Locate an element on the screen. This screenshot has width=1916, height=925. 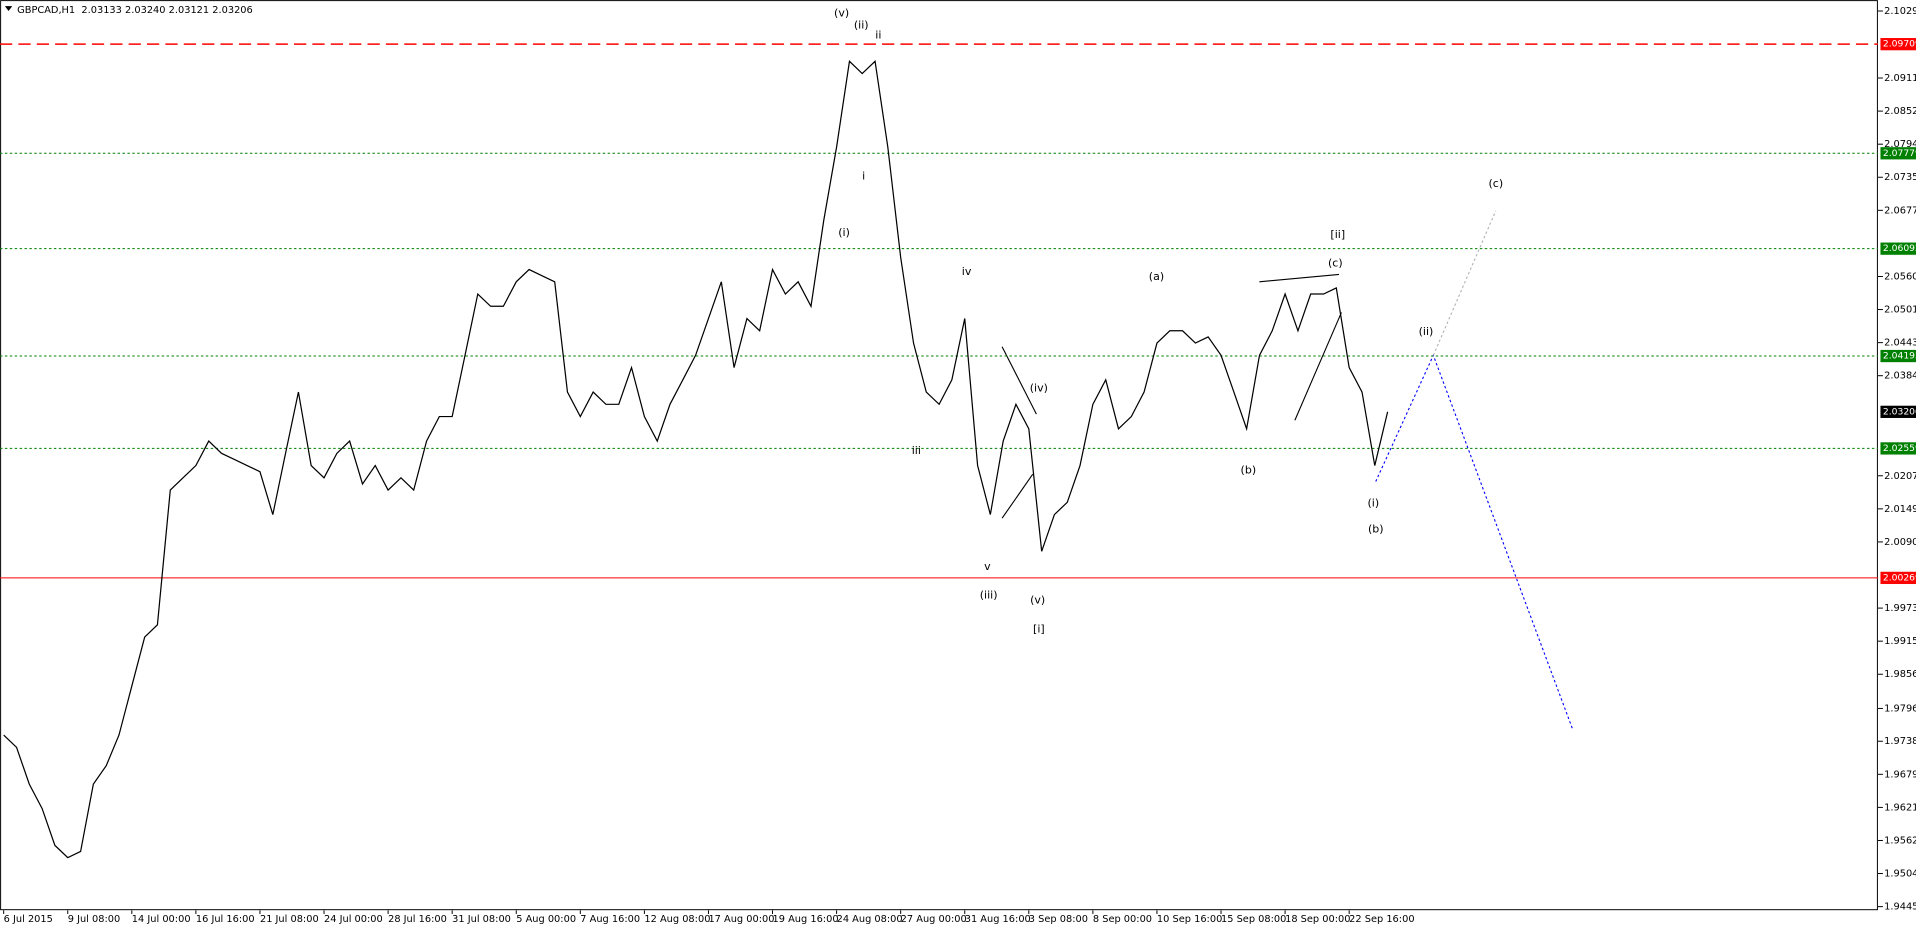
level-label: 2.03206 is located at coordinates (1899, 411).